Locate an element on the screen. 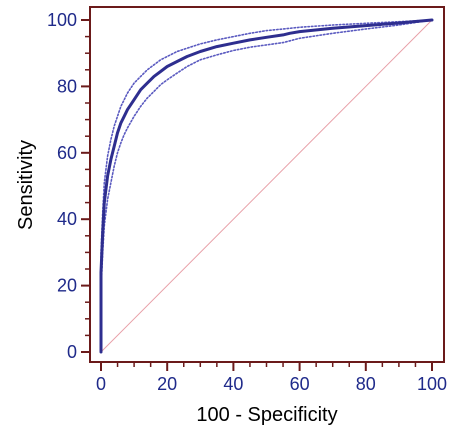  x-tick-label: 100 is located at coordinates (432, 384).